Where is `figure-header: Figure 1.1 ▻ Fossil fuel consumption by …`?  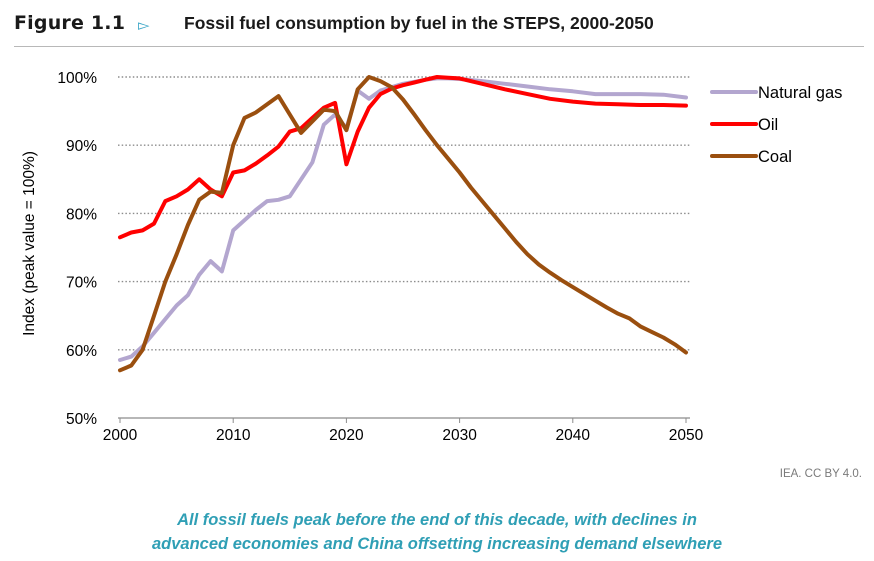
figure-header: Figure 1.1 ▻ Fossil fuel consumption by … is located at coordinates (439, 29).